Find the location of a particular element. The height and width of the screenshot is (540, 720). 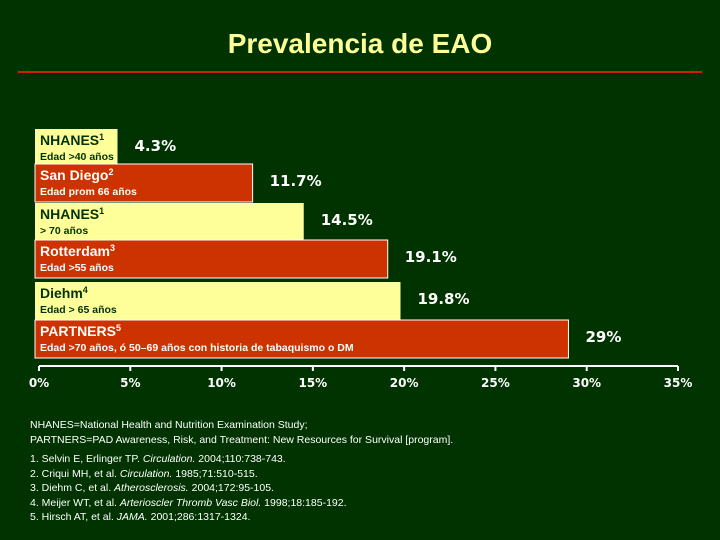

value-label: 14.5% is located at coordinates (347, 220).